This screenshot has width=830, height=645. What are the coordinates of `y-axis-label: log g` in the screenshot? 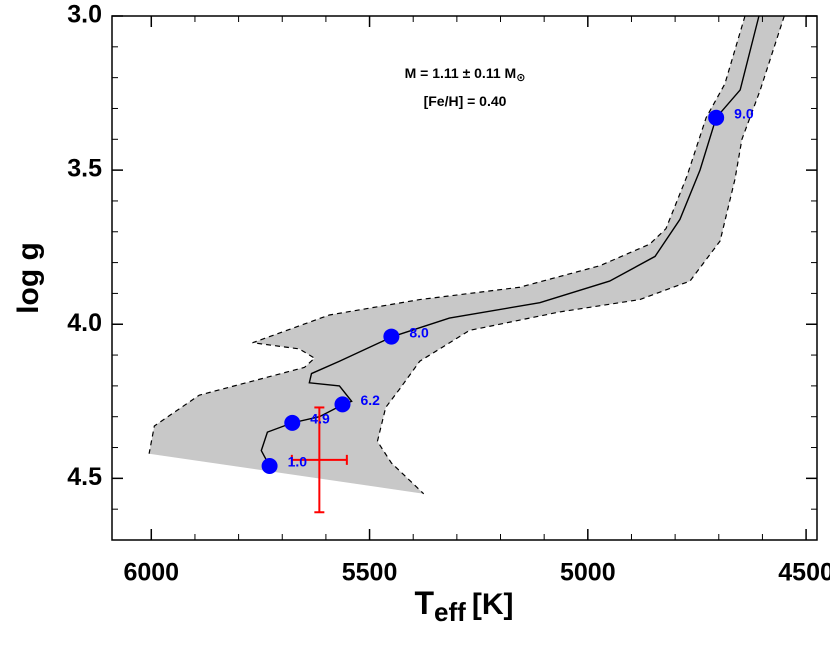 It's located at (28, 278).